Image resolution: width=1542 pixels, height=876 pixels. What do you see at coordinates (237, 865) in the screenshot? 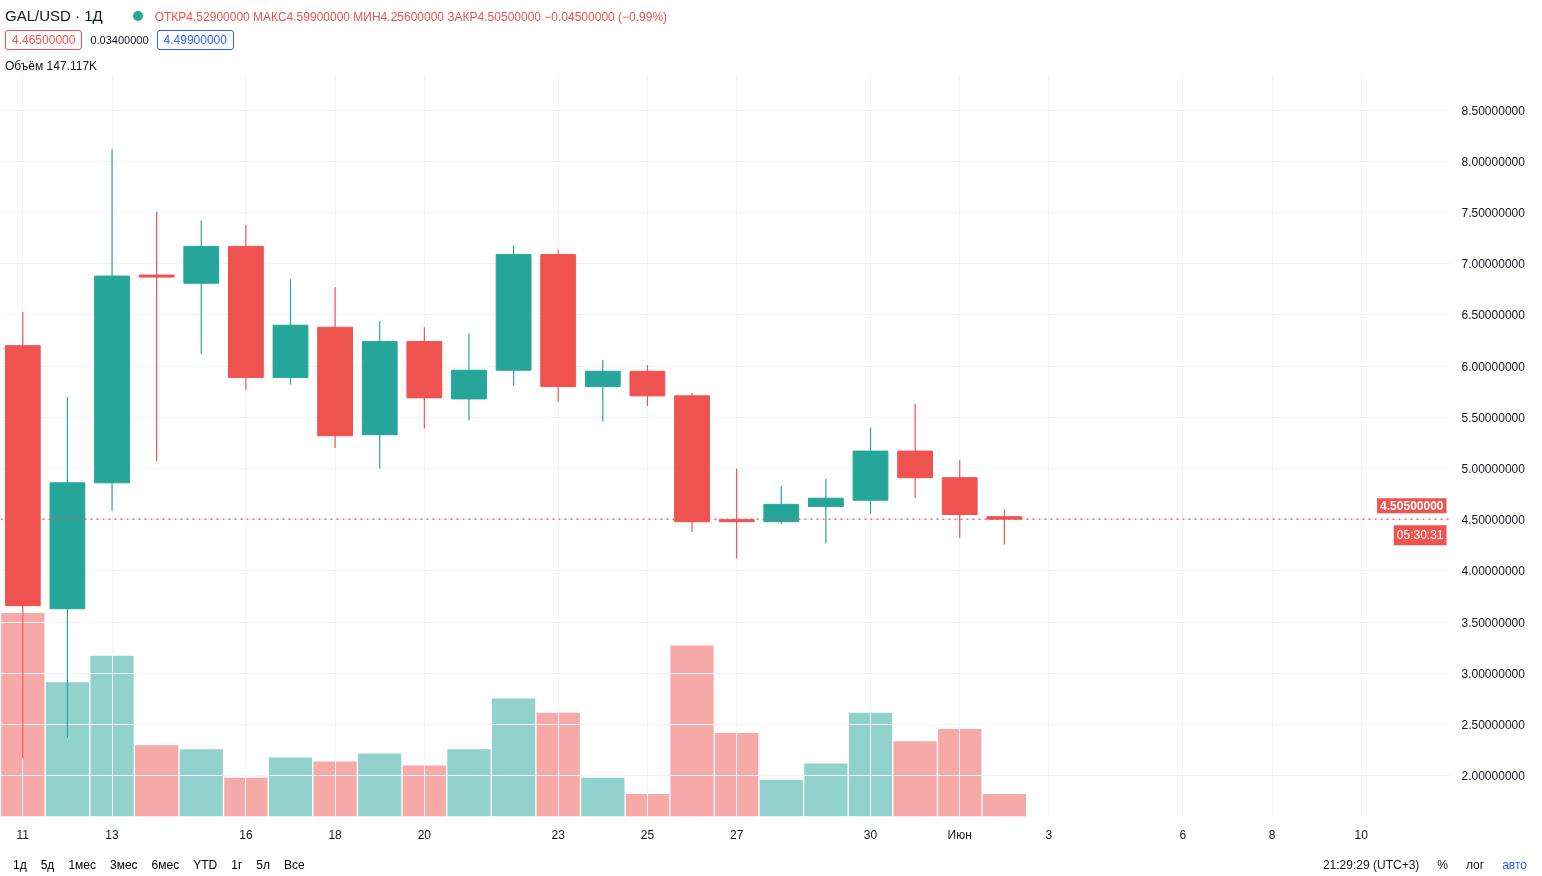
I see `text: 1г` at bounding box center [237, 865].